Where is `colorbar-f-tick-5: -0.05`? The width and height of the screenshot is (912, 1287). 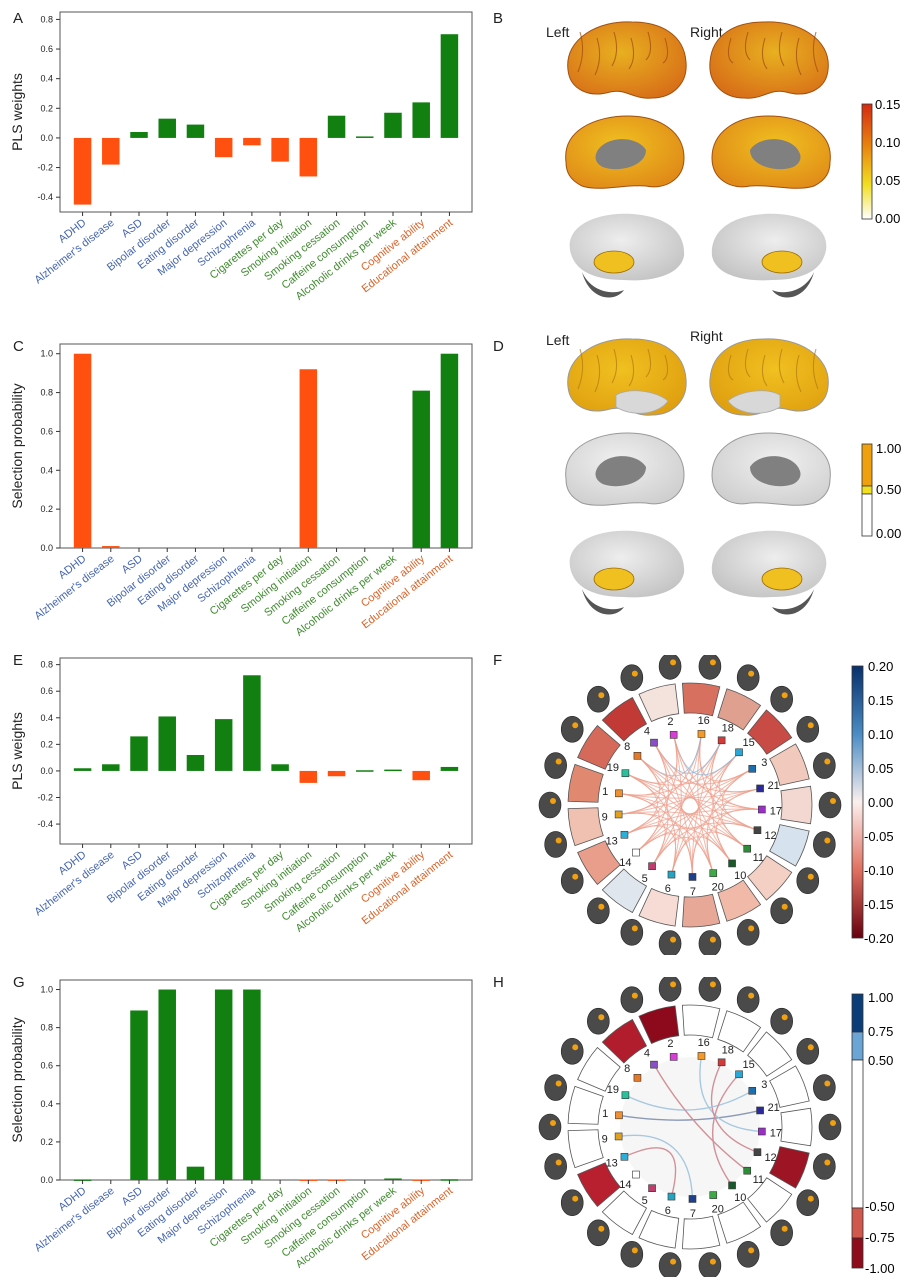
colorbar-f-tick-5: -0.05 is located at coordinates (879, 836).